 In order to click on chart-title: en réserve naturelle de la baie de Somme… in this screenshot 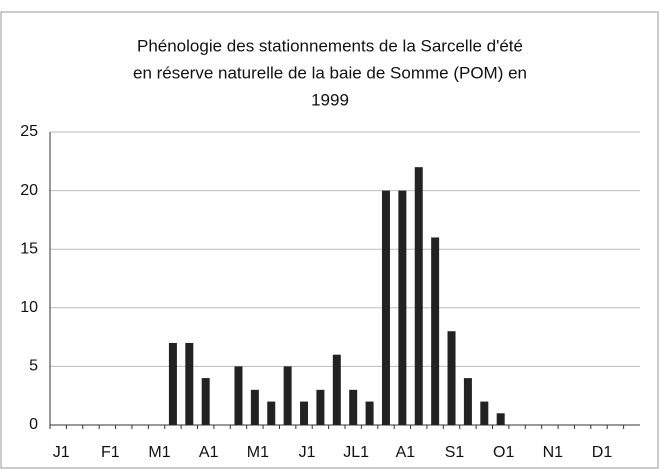, I will do `click(330, 72)`.